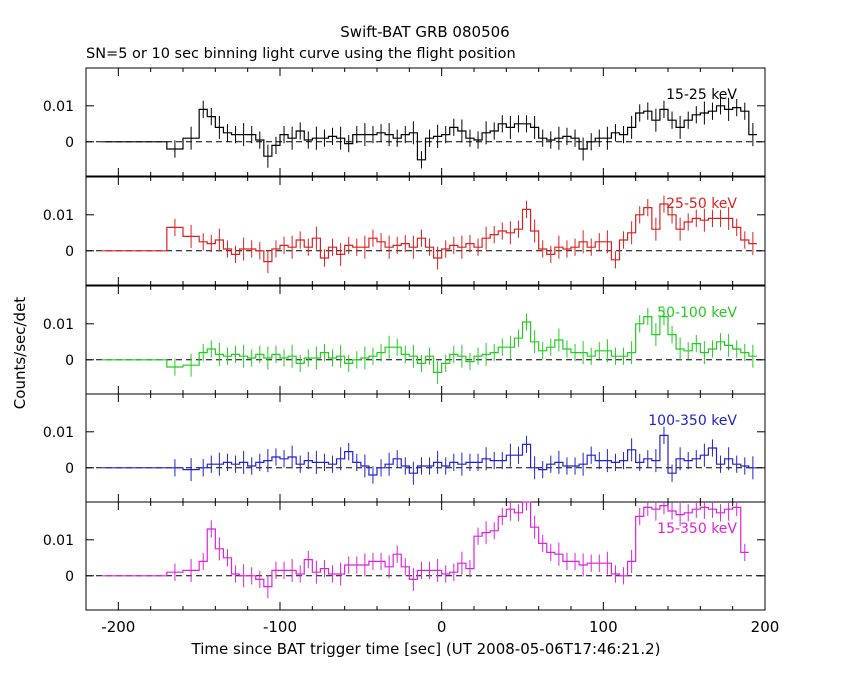 Image resolution: width=850 pixels, height=680 pixels. I want to click on x-tick-label: 0, so click(442, 627).